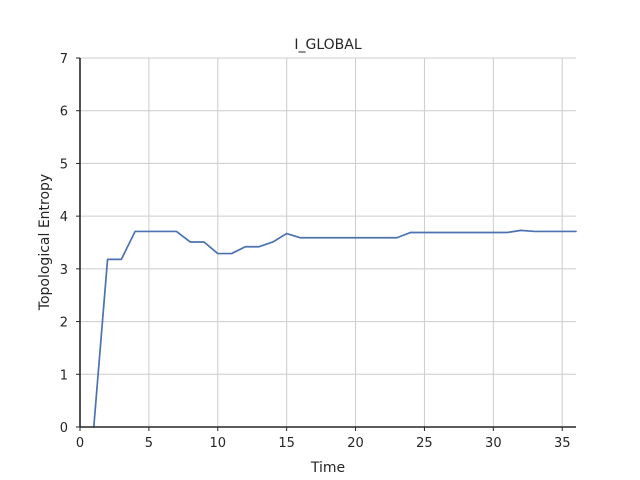 Image resolution: width=640 pixels, height=480 pixels. Describe the element at coordinates (562, 443) in the screenshot. I see `x-tick-label: 35` at that location.